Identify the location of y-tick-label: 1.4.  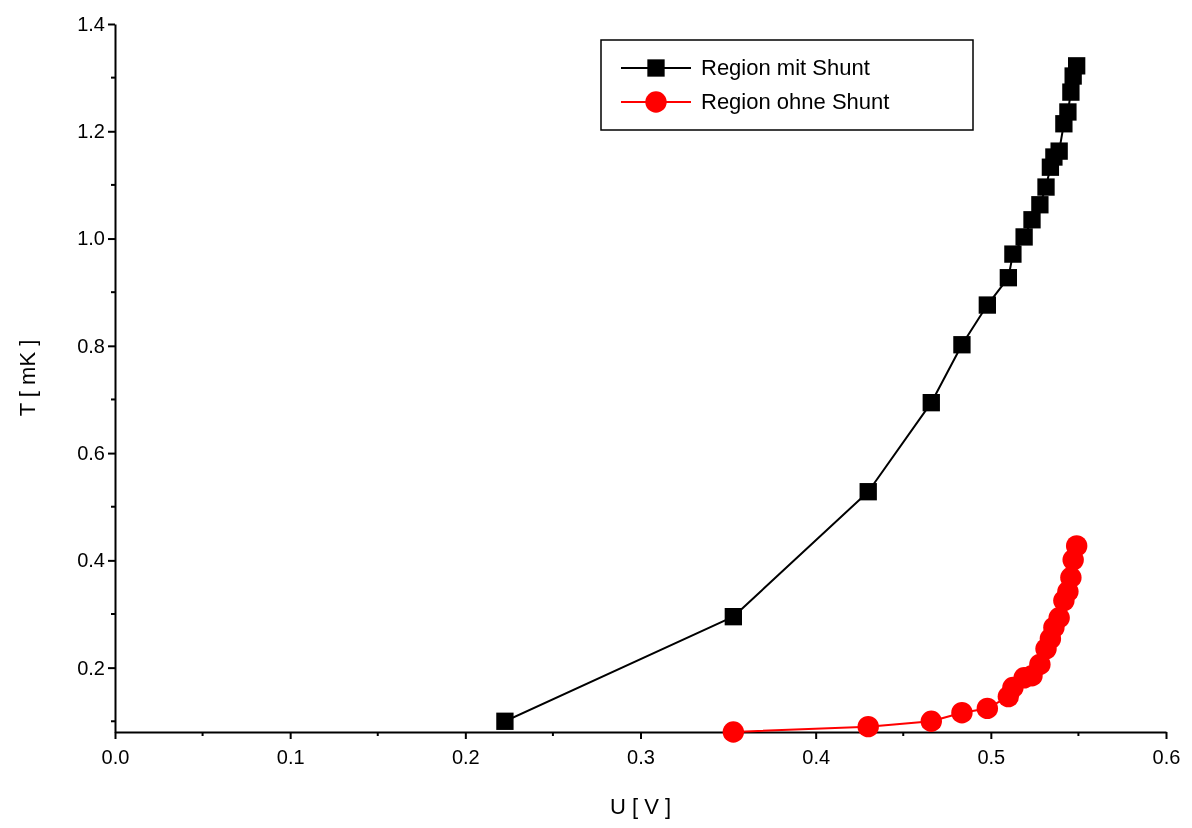
(91, 23).